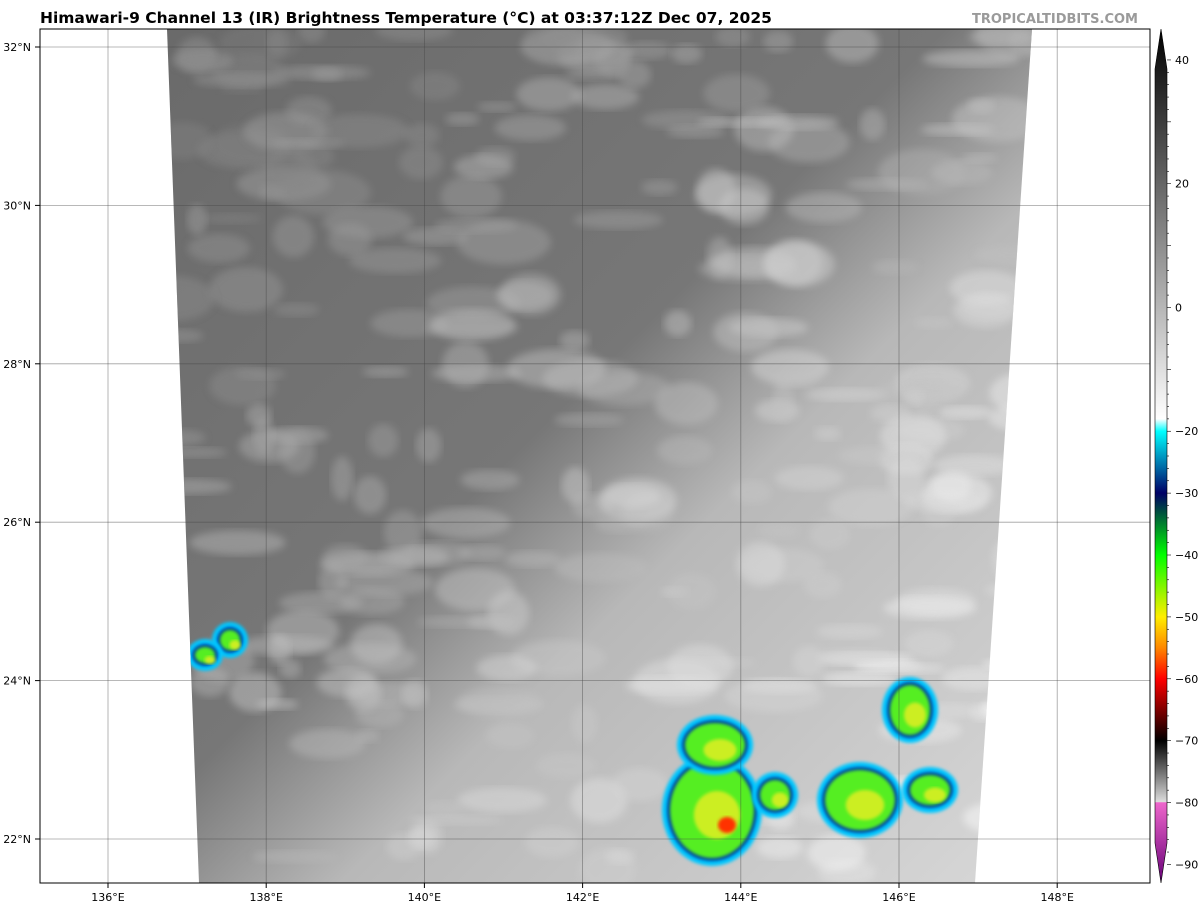 Image resolution: width=1200 pixels, height=906 pixels. Describe the element at coordinates (17, 839) in the screenshot. I see `lat-label: 22°N` at that location.